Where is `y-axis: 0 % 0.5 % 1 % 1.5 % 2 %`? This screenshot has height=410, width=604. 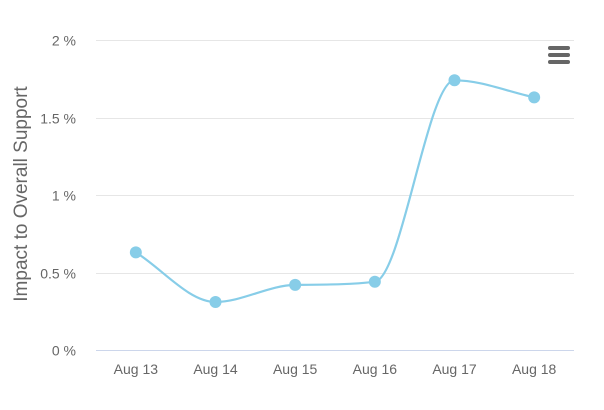
y-axis: 0 % 0.5 % 1 % 1.5 % 2 % is located at coordinates (58, 196).